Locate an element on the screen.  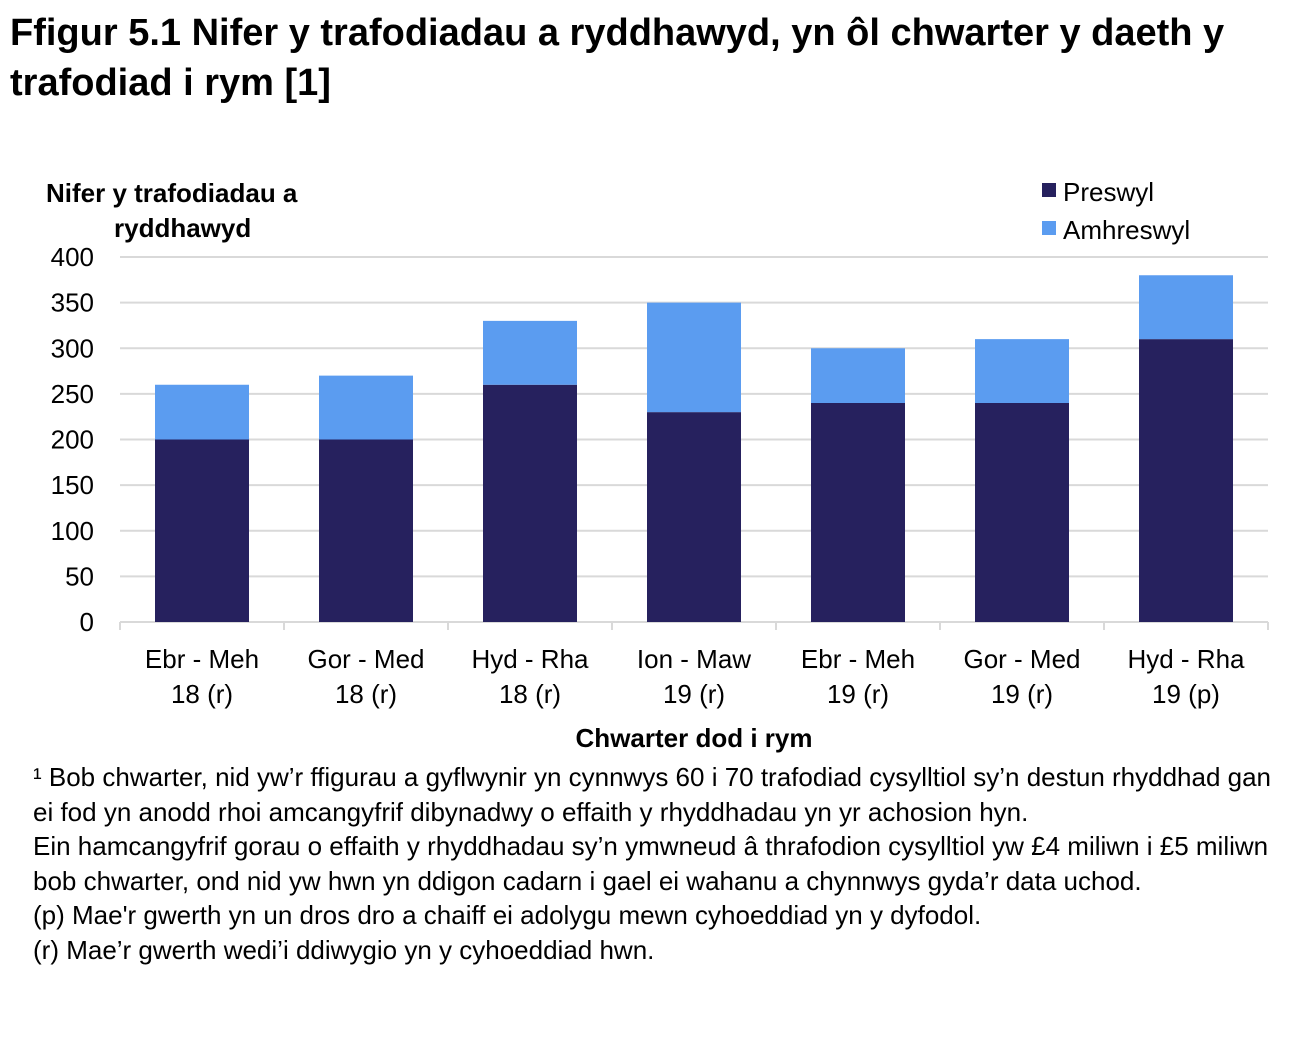
x-axis-label: Chwarter dod i rym is located at coordinates (694, 738).